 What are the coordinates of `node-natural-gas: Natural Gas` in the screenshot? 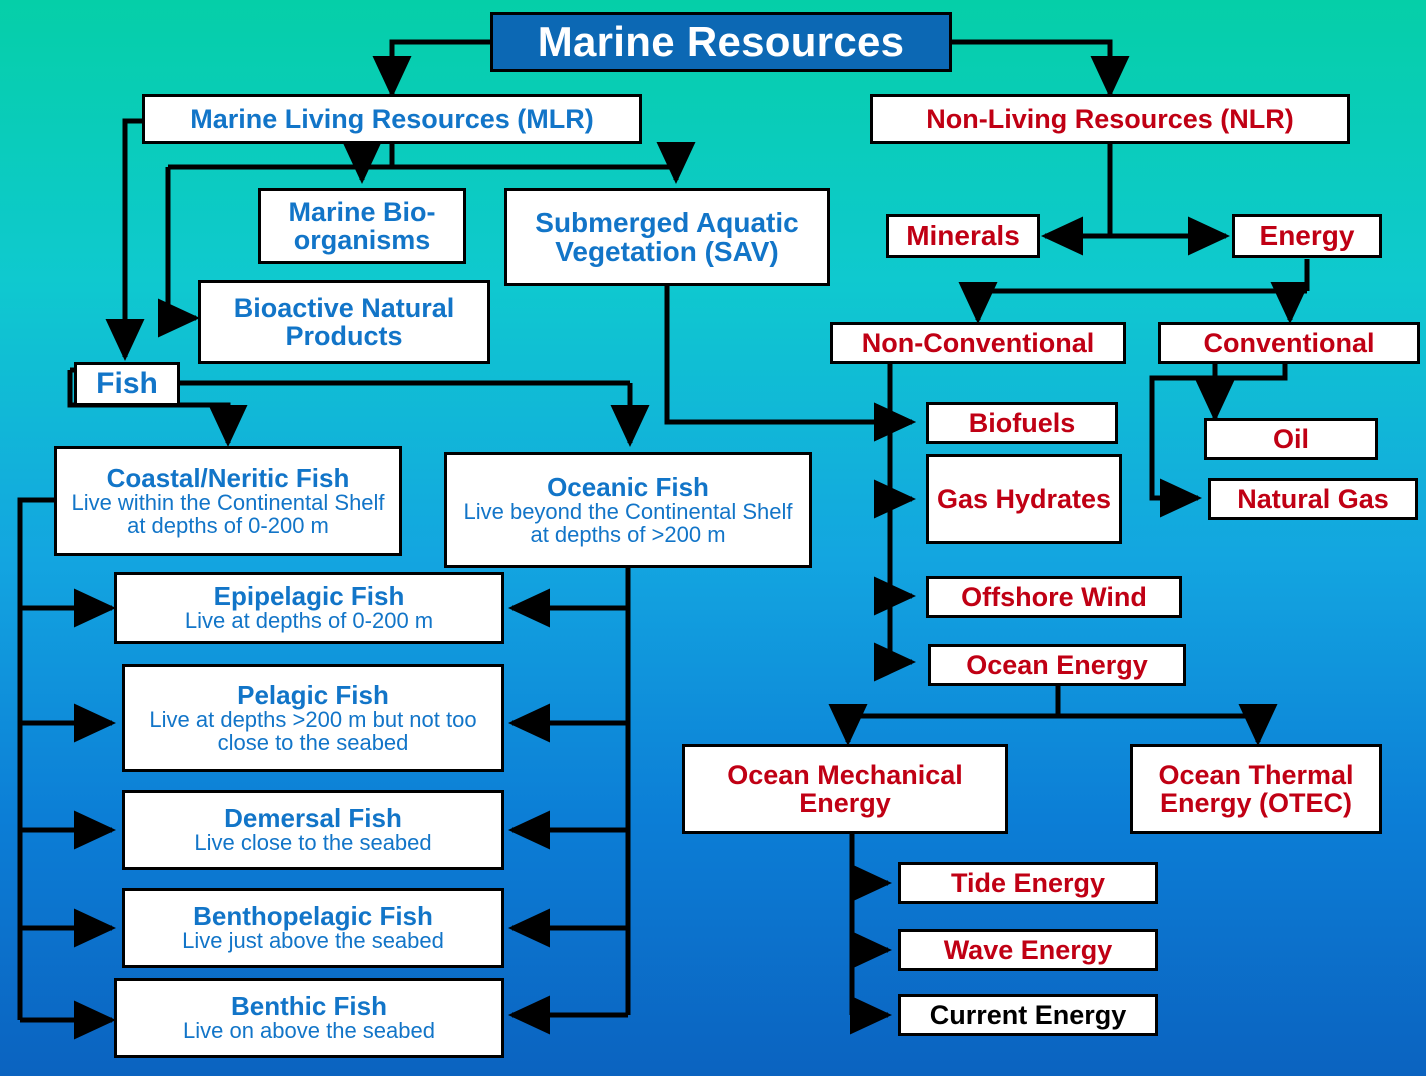 It's located at (1313, 499).